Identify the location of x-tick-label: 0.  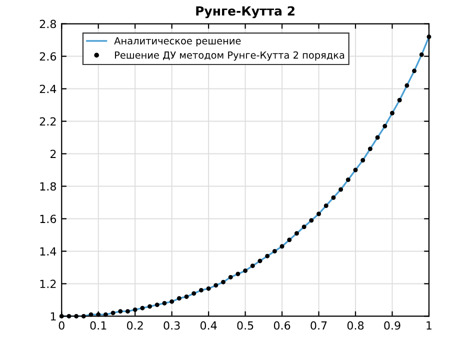
(61, 325).